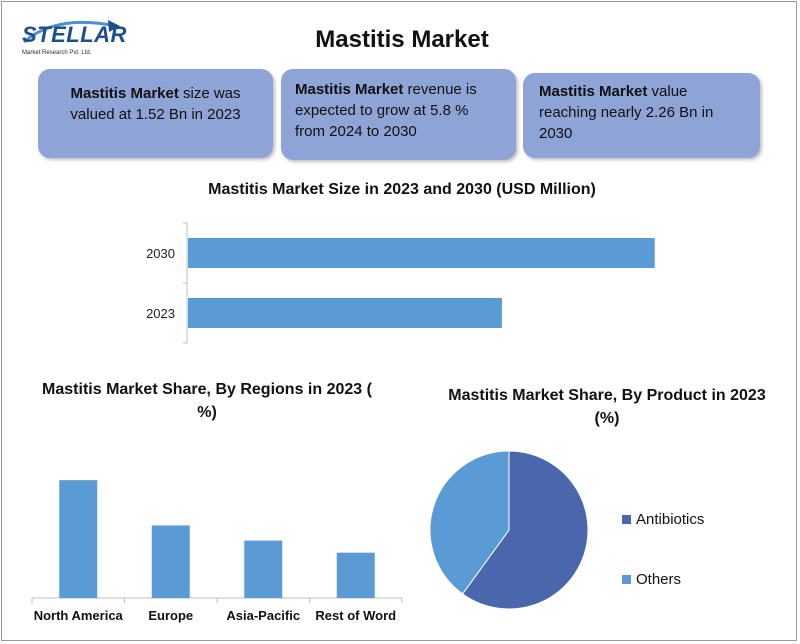  Describe the element at coordinates (263, 569) in the screenshot. I see `bar-asia-pacific` at that location.